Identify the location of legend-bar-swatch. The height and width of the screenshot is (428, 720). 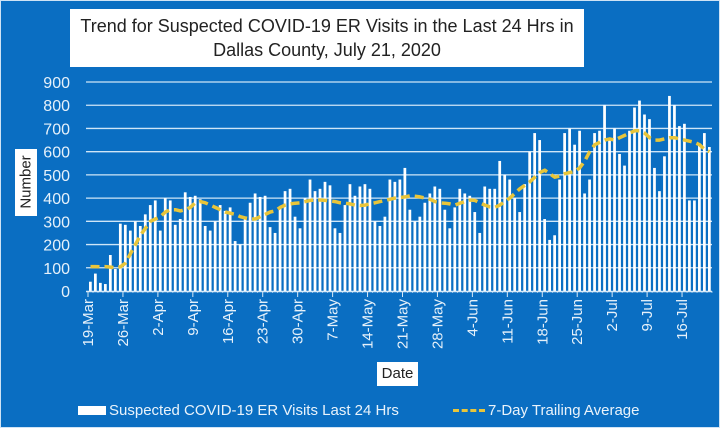
(92, 410).